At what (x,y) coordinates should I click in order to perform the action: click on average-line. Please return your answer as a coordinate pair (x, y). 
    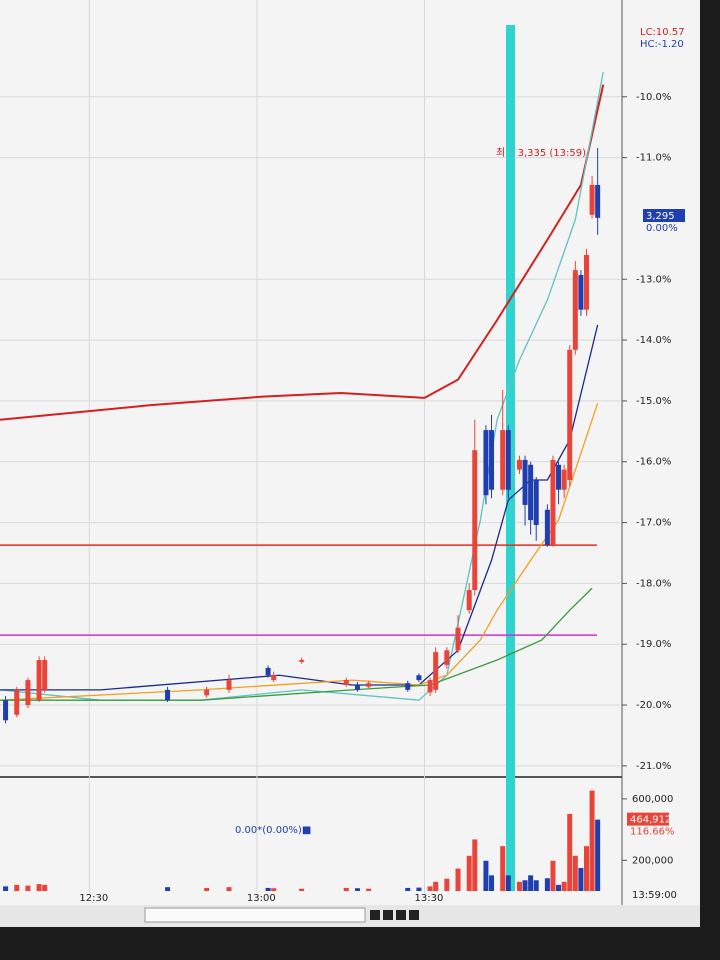
    Looking at the image, I should click on (296, 644).